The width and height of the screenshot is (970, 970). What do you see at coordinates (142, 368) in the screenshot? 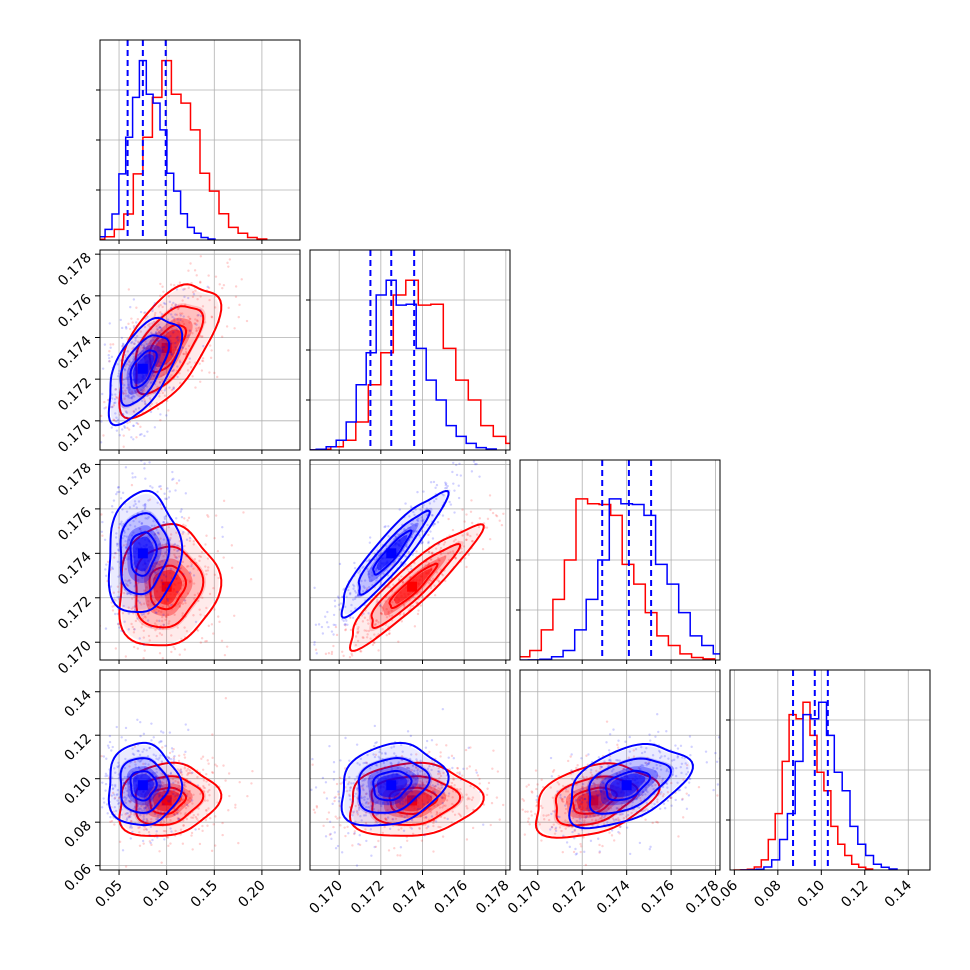
I see `density-peak` at bounding box center [142, 368].